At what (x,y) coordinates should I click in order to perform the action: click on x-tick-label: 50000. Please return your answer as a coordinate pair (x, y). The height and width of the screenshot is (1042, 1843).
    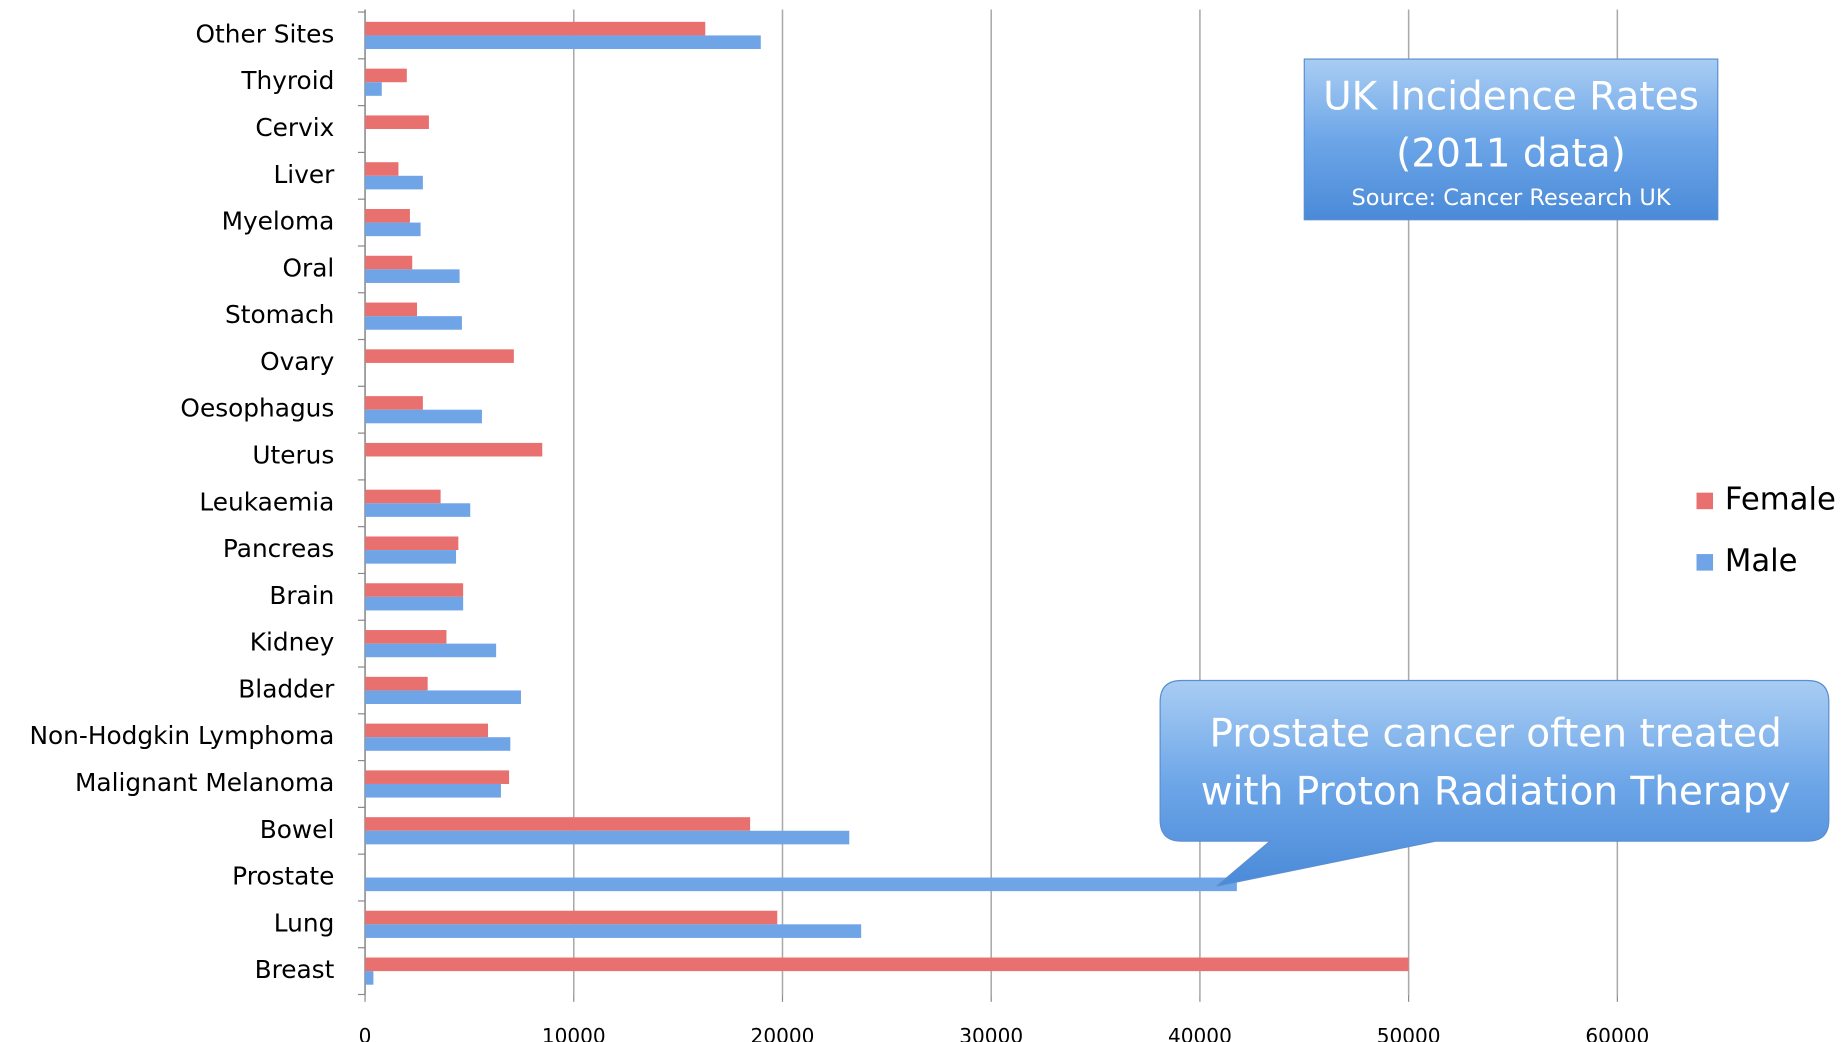
    Looking at the image, I should click on (1409, 1033).